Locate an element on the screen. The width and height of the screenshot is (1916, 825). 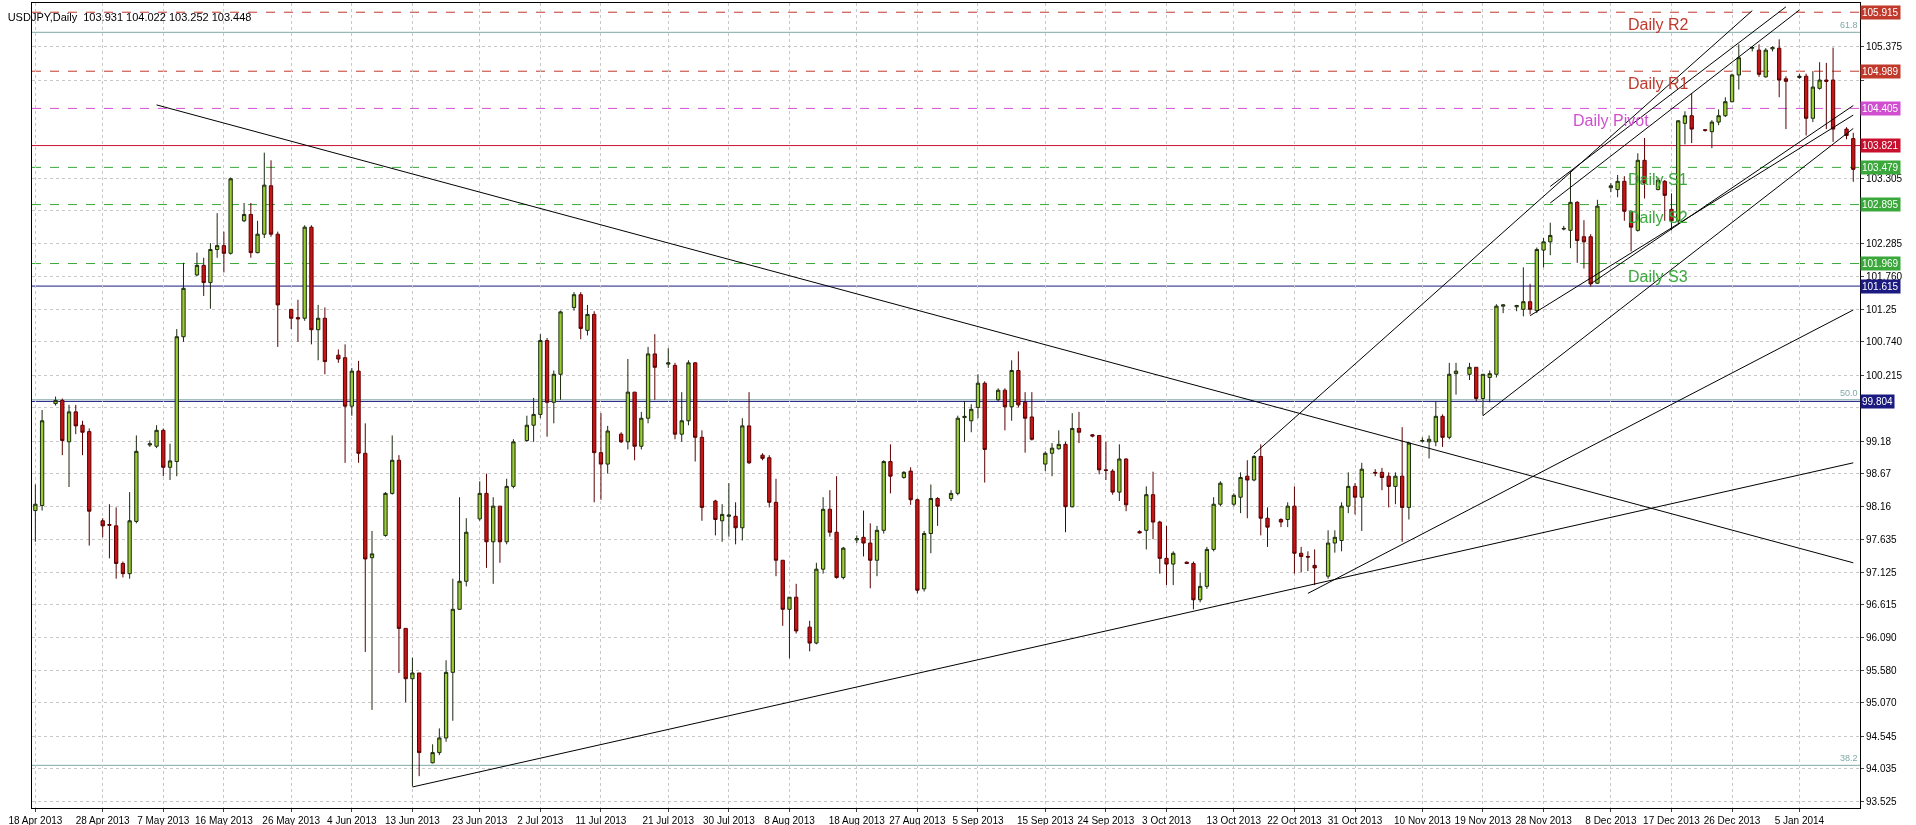
ref-line-label: 105.915 is located at coordinates (1880, 12).